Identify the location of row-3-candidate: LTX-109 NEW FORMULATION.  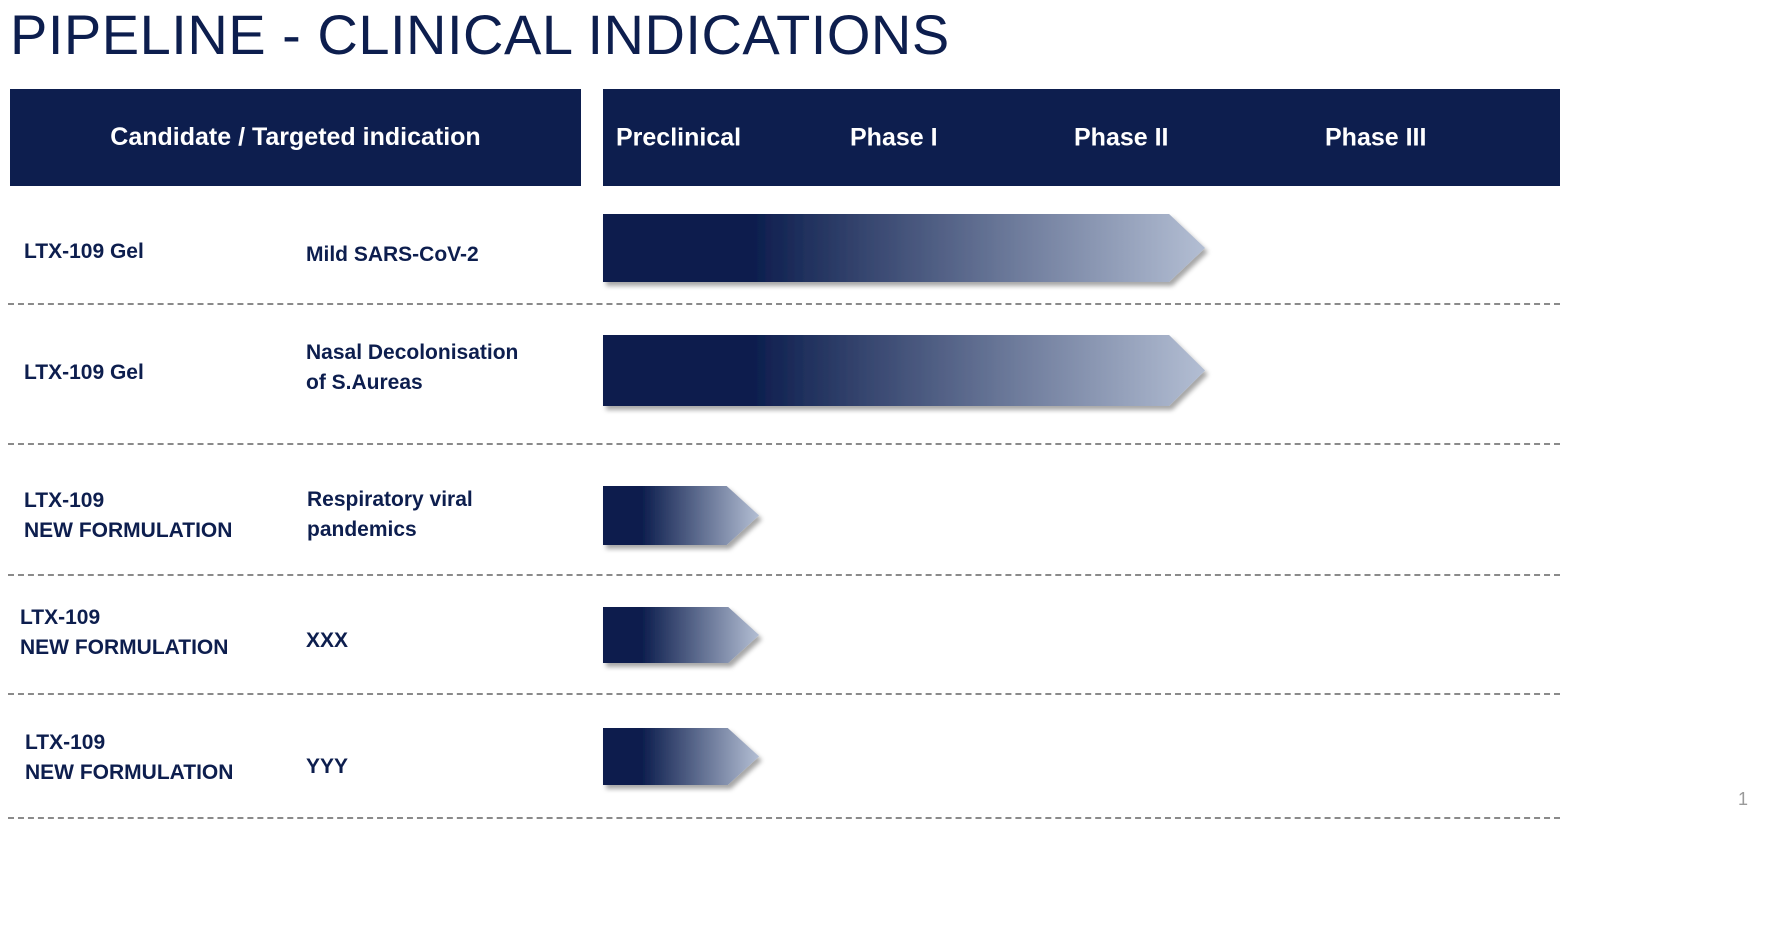
(128, 515).